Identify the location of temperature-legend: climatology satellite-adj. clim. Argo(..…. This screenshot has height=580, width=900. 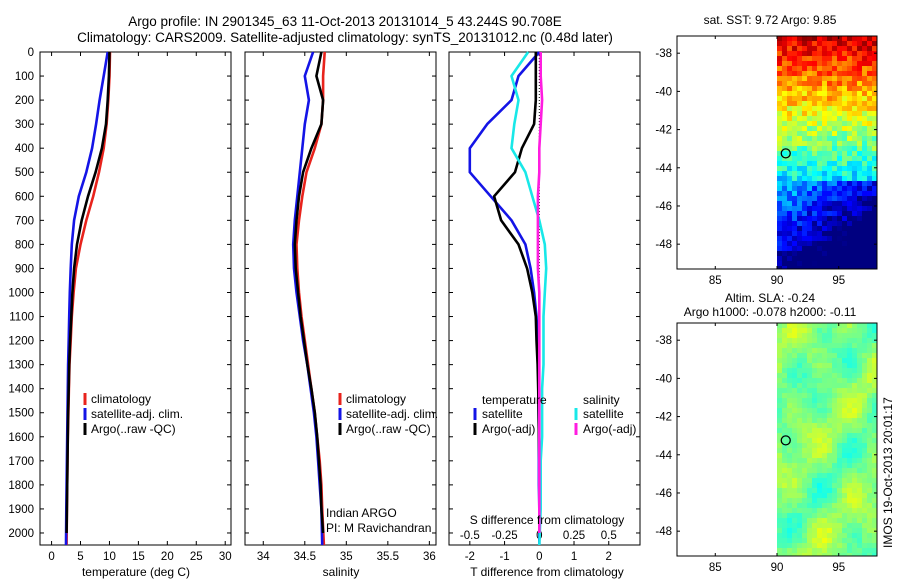
(133, 414).